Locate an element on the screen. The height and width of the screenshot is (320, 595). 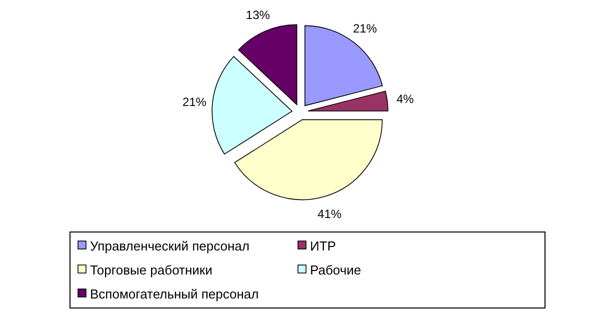
data-label: 13% is located at coordinates (258, 15).